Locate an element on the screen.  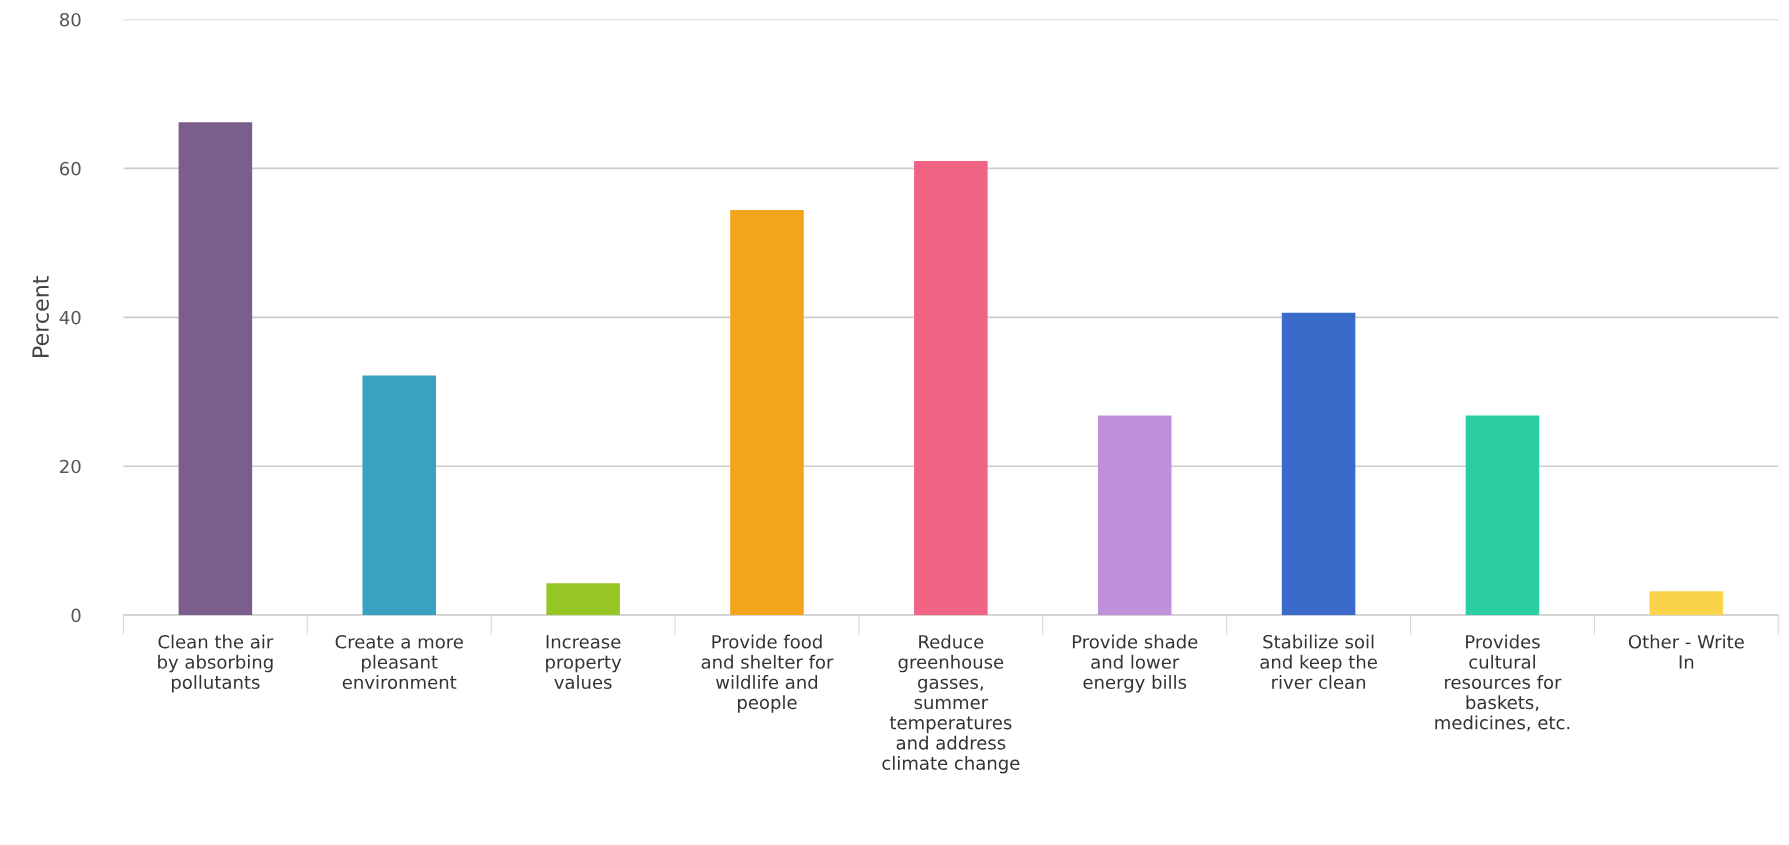
x-tick-label: Provide food and shelter for wildlife and people is located at coordinates (767, 673).